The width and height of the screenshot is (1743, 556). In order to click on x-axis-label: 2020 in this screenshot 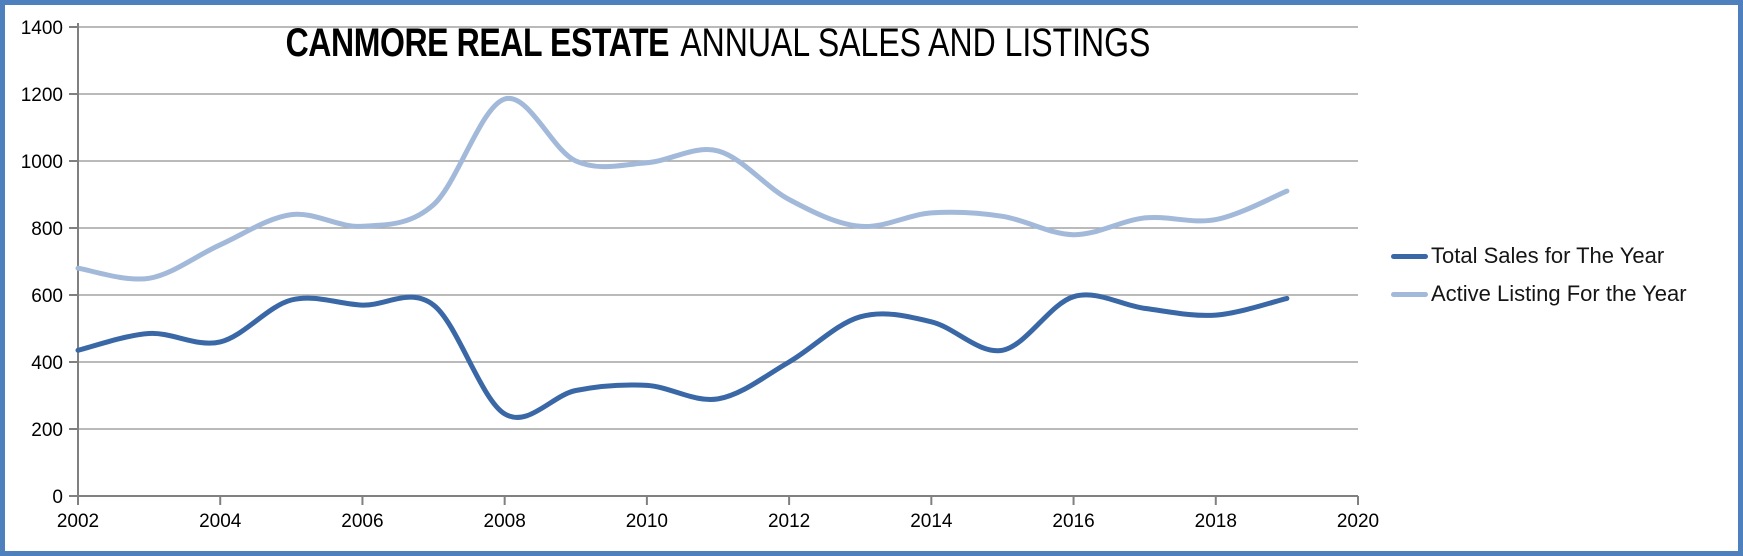, I will do `click(1358, 521)`.